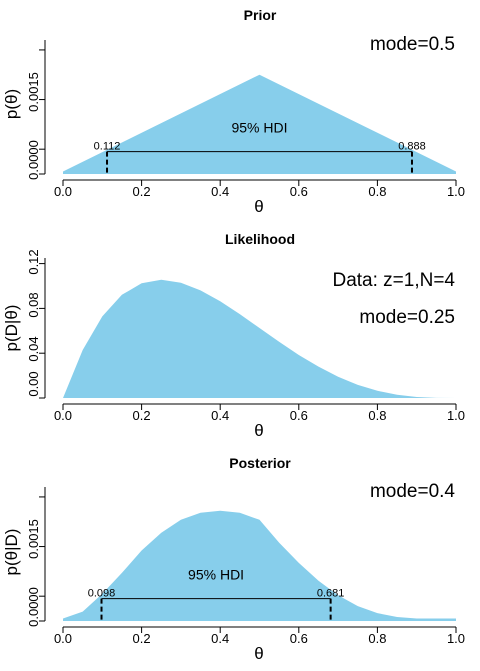  Describe the element at coordinates (42, 559) in the screenshot. I see `posterior-y-ticks` at that location.